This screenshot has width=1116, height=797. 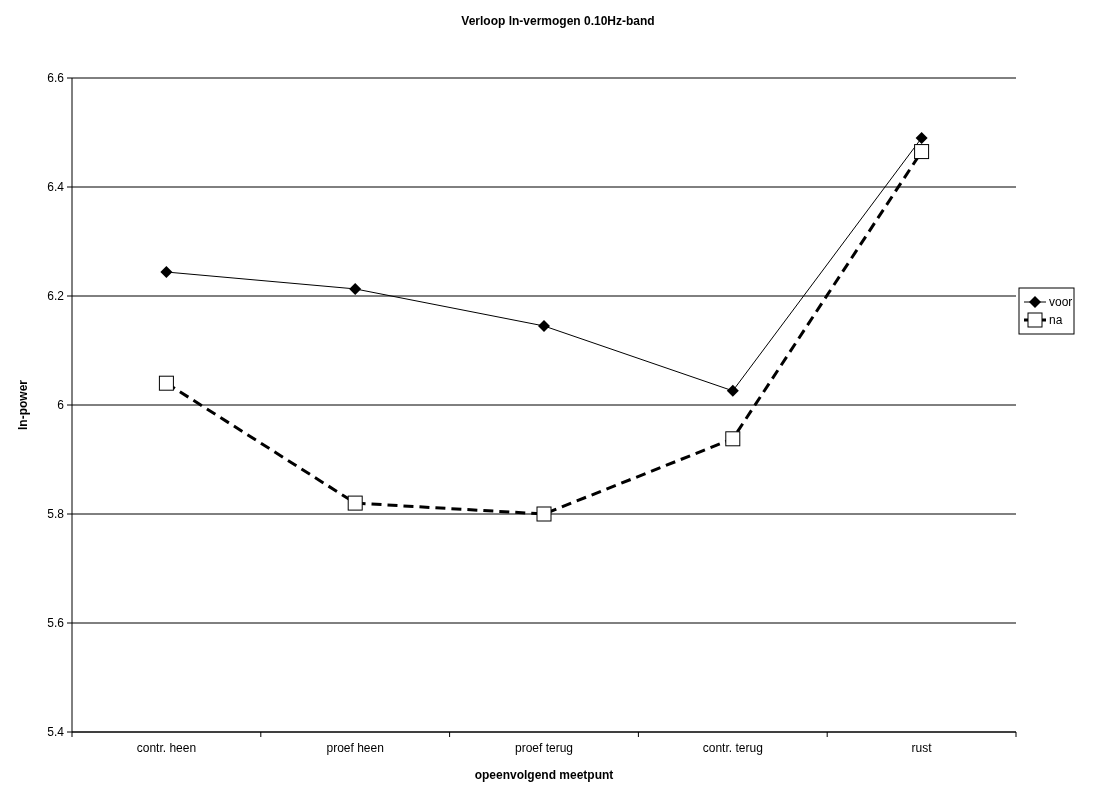 What do you see at coordinates (166, 748) in the screenshot?
I see `x-tick-label: contr. heen` at bounding box center [166, 748].